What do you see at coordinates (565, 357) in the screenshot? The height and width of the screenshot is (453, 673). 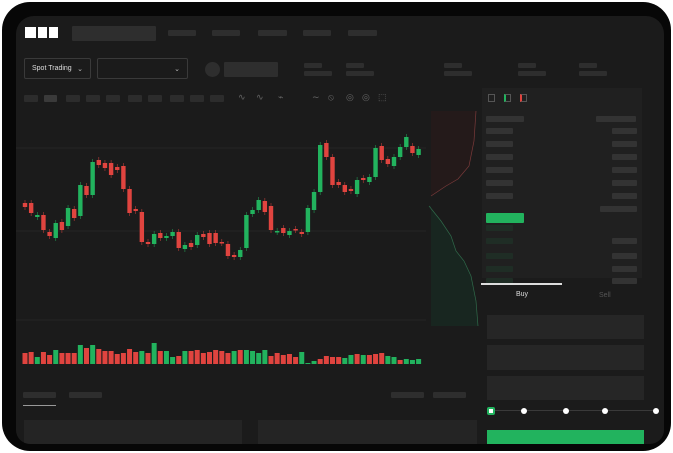 I see `amount-input` at bounding box center [565, 357].